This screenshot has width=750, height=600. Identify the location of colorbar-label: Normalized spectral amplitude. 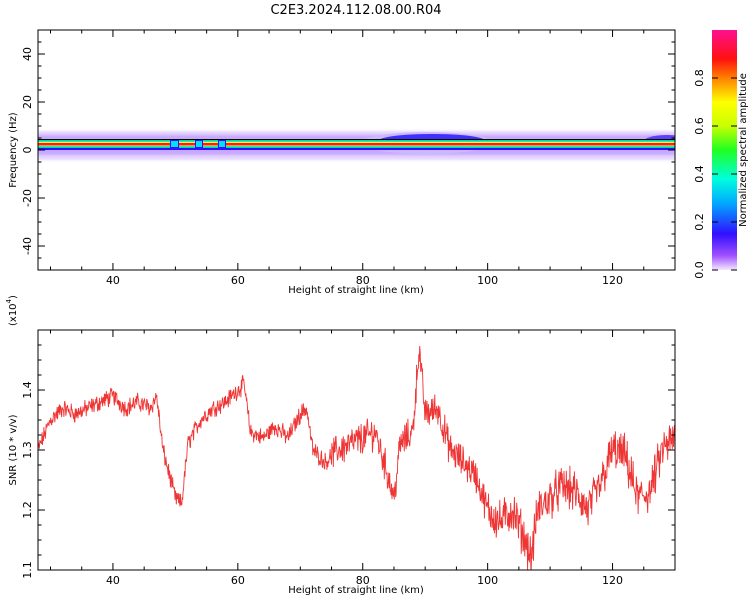
(743, 150).